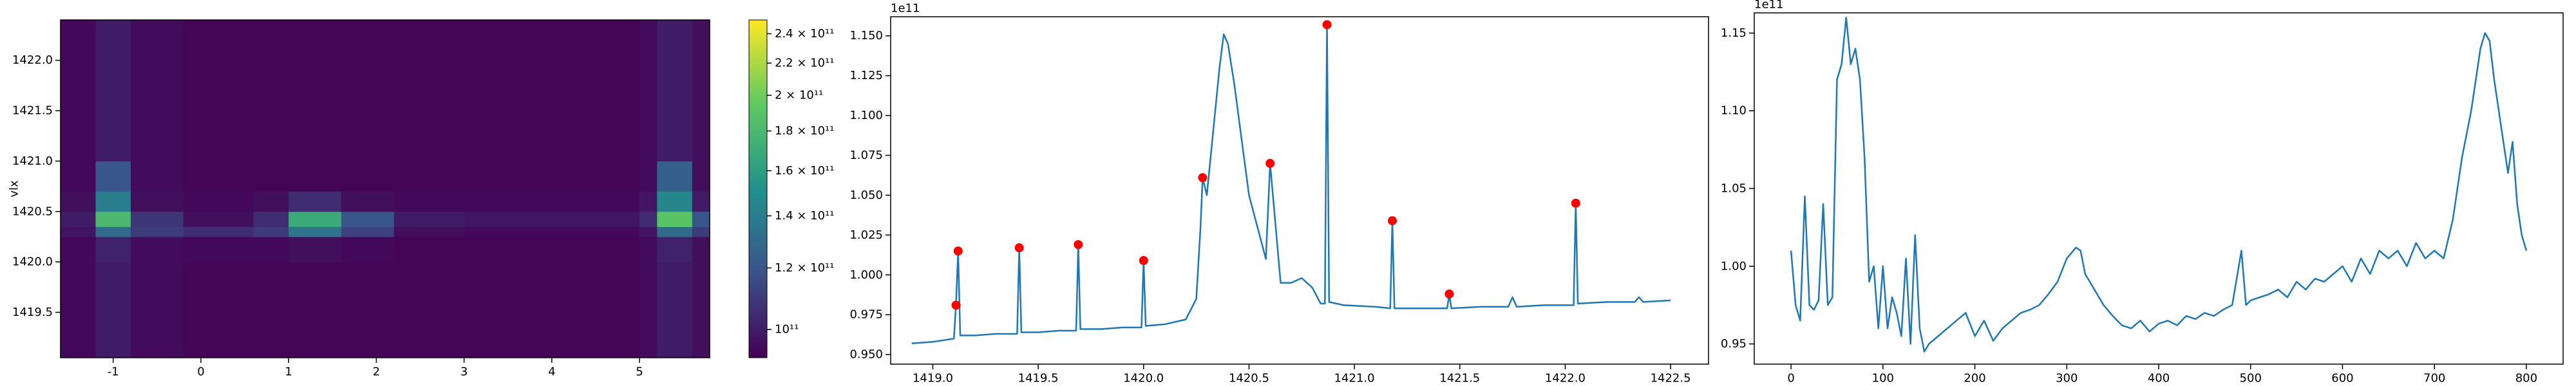  What do you see at coordinates (288, 372) in the screenshot?
I see `x-tick-label: 1` at bounding box center [288, 372].